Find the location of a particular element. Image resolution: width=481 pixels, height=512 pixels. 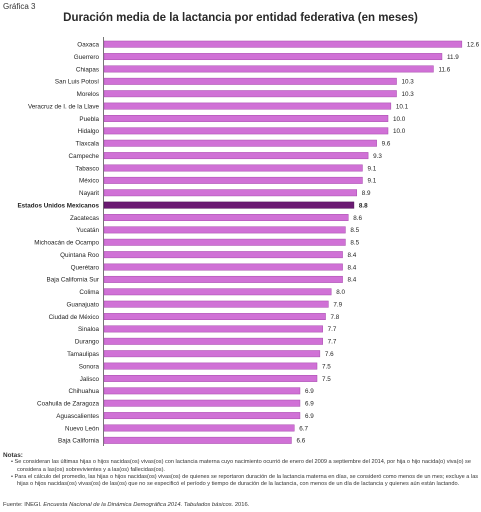

category-label: Nayarit is located at coordinates (89, 193).